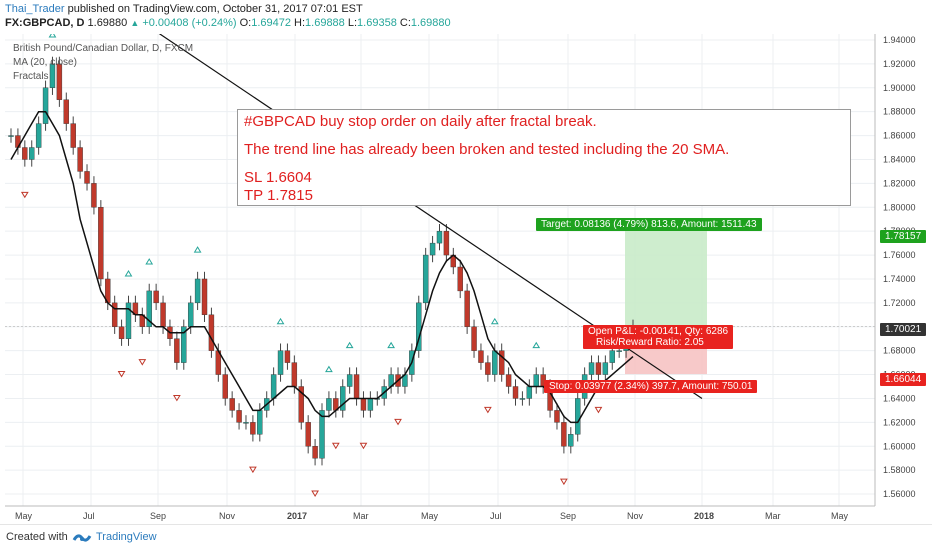  What do you see at coordinates (899, 112) in the screenshot?
I see `y-tick-label: 1.88000` at bounding box center [899, 112].